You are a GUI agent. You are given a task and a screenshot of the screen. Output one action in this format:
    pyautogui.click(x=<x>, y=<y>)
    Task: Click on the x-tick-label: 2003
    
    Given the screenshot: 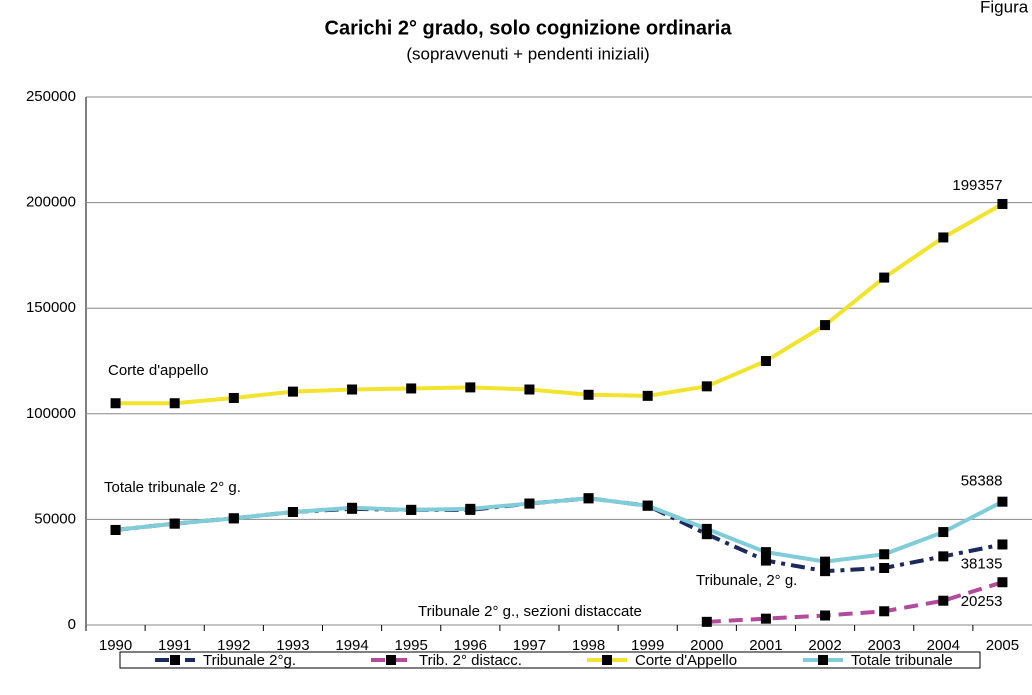 What is the action you would take?
    pyautogui.click(x=884, y=645)
    